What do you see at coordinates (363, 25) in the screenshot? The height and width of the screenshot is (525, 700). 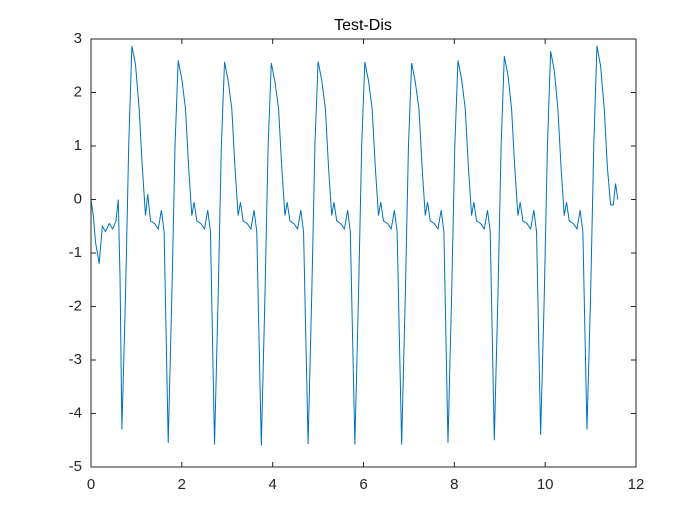 I see `chart-title: Test-Dis` at bounding box center [363, 25].